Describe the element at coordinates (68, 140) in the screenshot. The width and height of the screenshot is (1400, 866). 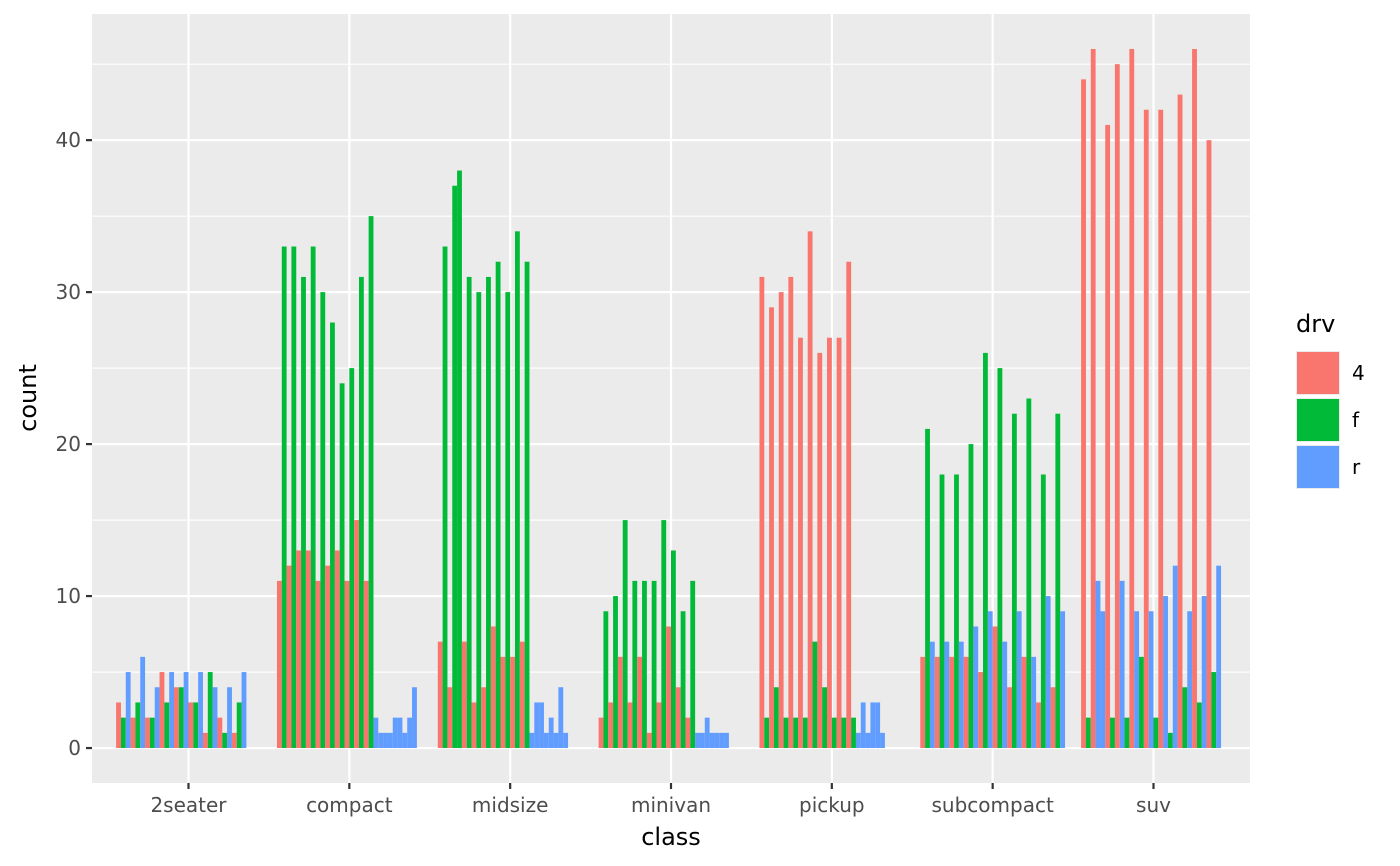
I see `y-tick-label: 40` at that location.